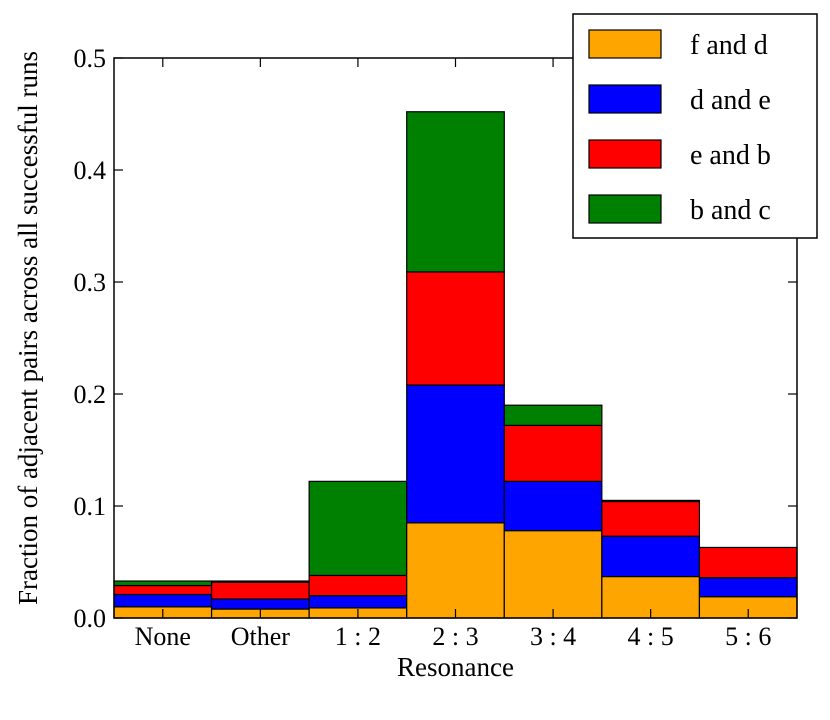 The image size is (830, 720). What do you see at coordinates (455, 667) in the screenshot?
I see `x-axis-label: Resonance` at bounding box center [455, 667].